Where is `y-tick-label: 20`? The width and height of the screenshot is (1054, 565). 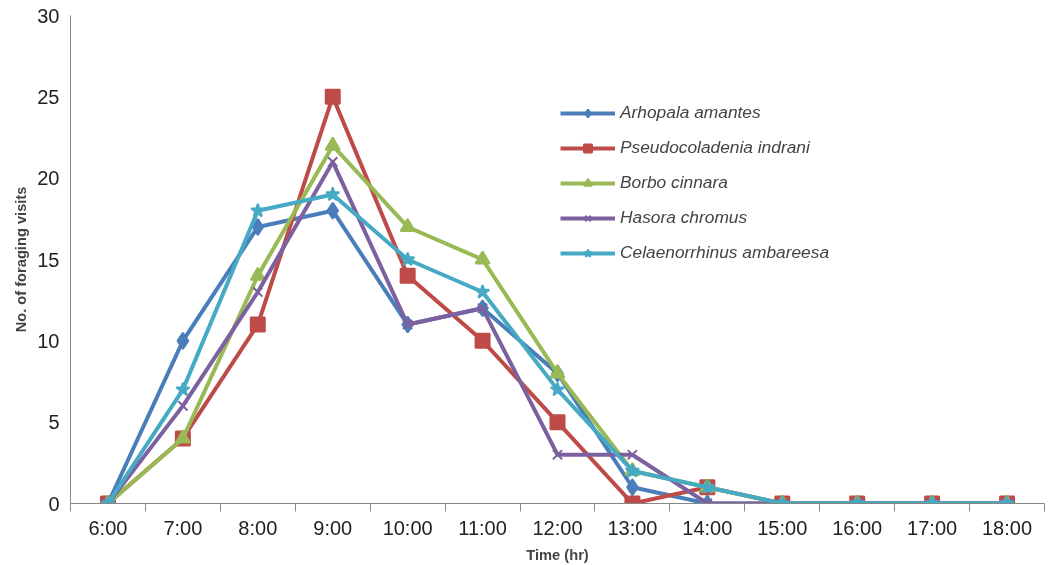 y-tick-label: 20 is located at coordinates (48, 178).